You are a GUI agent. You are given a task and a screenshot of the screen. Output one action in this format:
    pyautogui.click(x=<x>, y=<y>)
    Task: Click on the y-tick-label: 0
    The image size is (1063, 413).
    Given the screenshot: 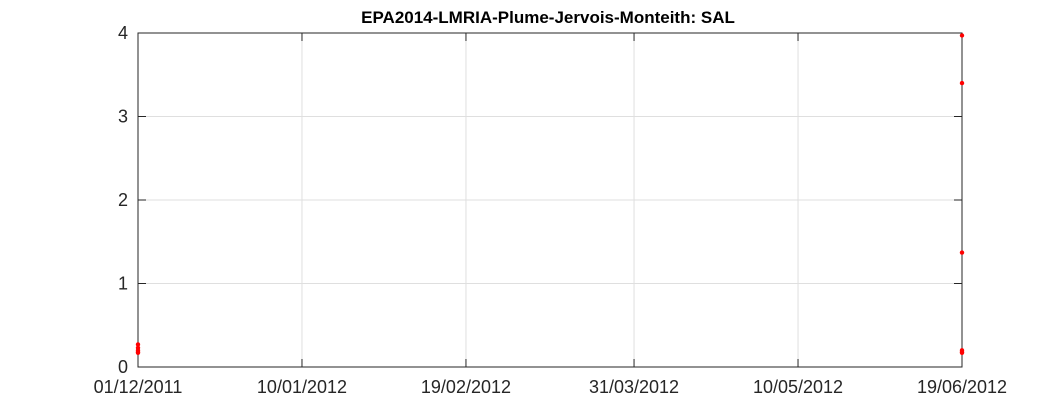 What is the action you would take?
    pyautogui.click(x=123, y=367)
    